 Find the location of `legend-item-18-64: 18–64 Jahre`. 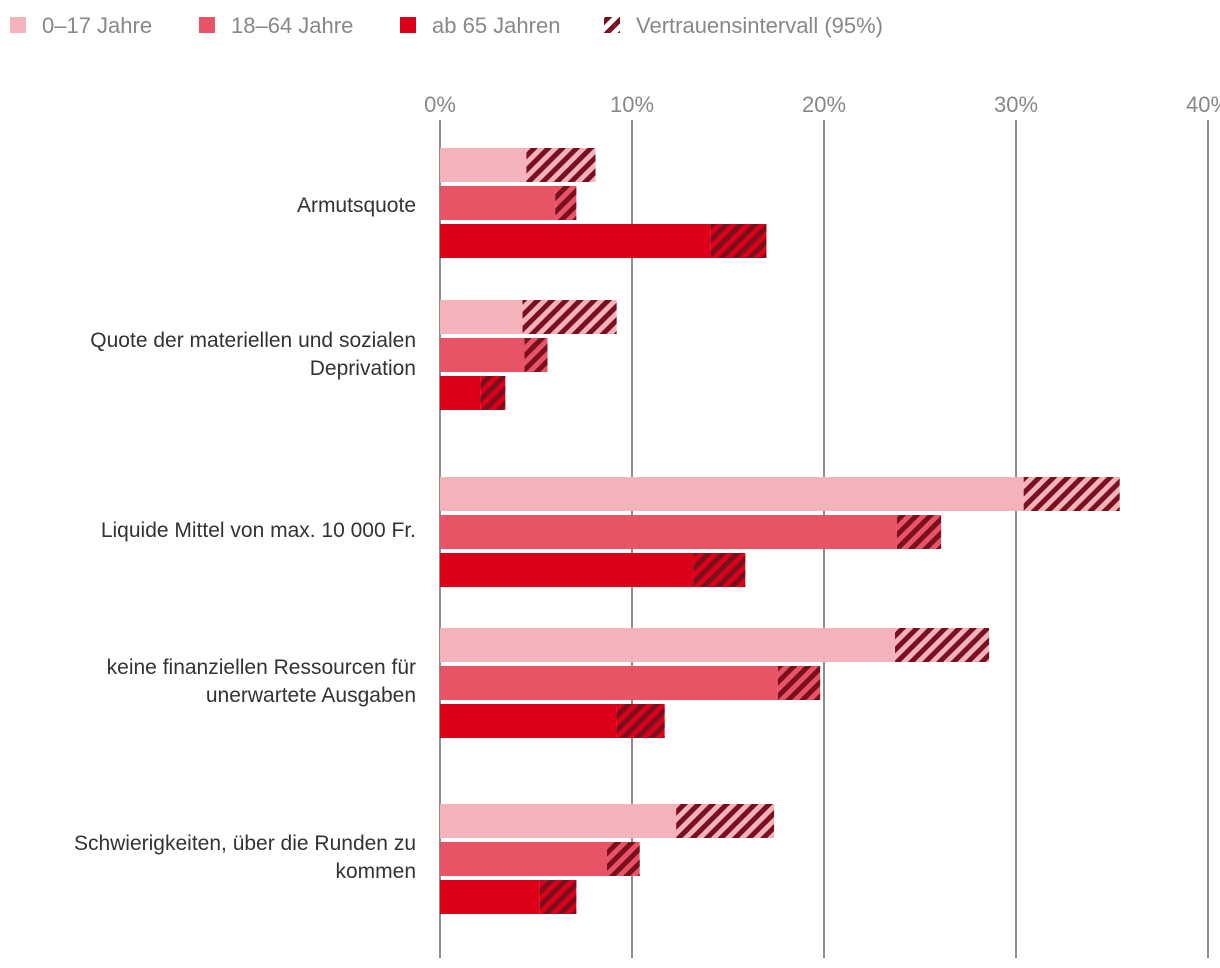

legend-item-18-64: 18–64 Jahre is located at coordinates (276, 25).